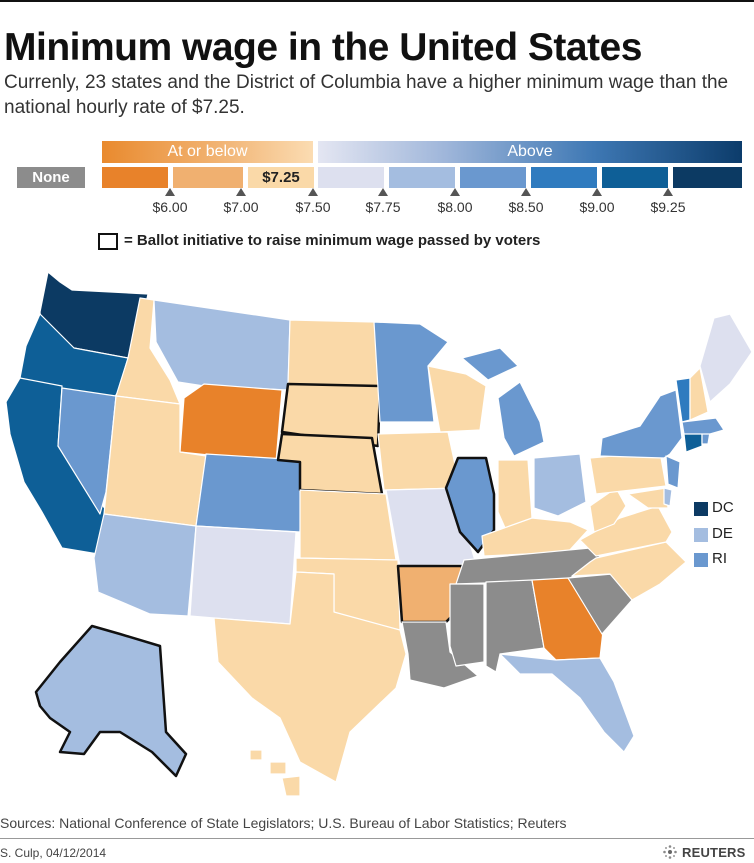 This screenshot has width=754, height=863. Describe the element at coordinates (719, 558) in the screenshot. I see `ri-label: RI` at that location.